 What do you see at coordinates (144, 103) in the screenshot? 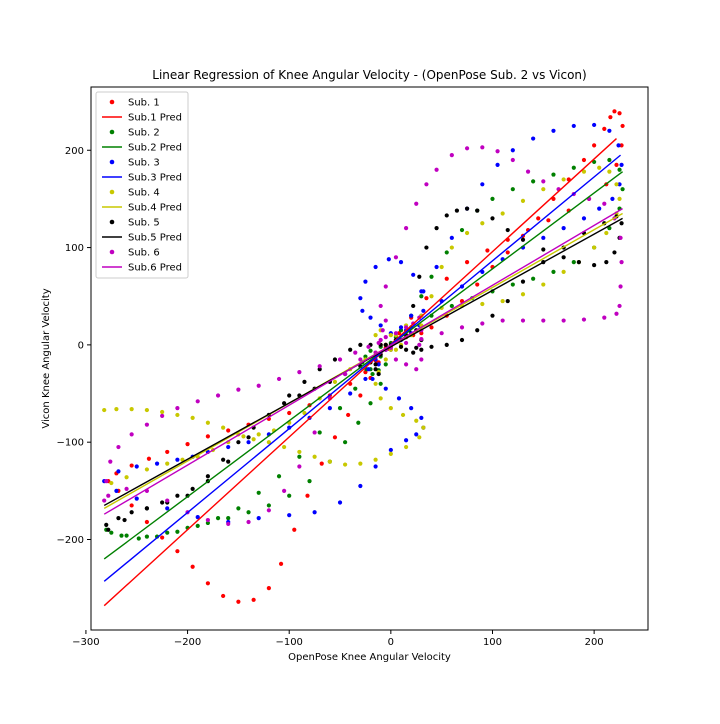
I see `legend-label: Sub. 1` at bounding box center [144, 103].